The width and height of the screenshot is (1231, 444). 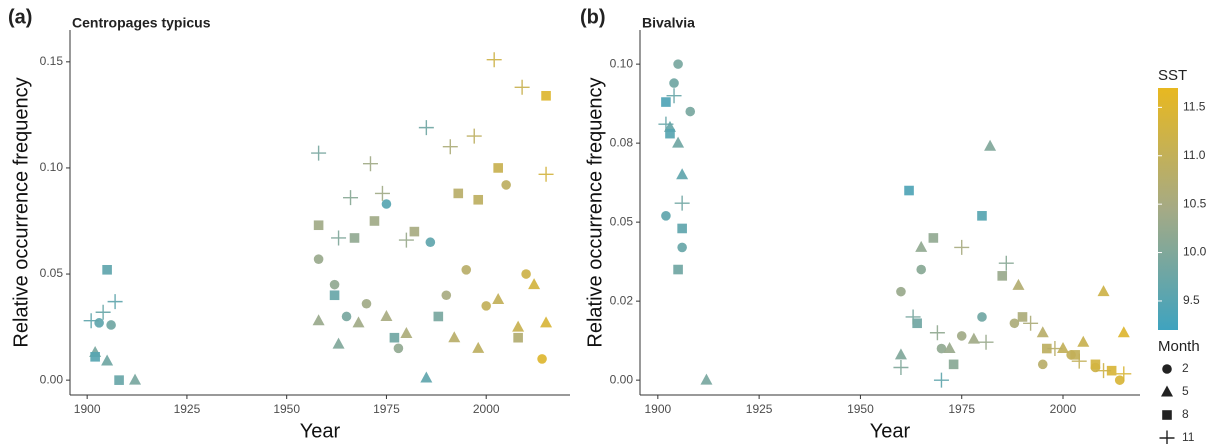 What do you see at coordinates (622, 379) in the screenshot?
I see `y-tick-label: 0.00` at bounding box center [622, 379].